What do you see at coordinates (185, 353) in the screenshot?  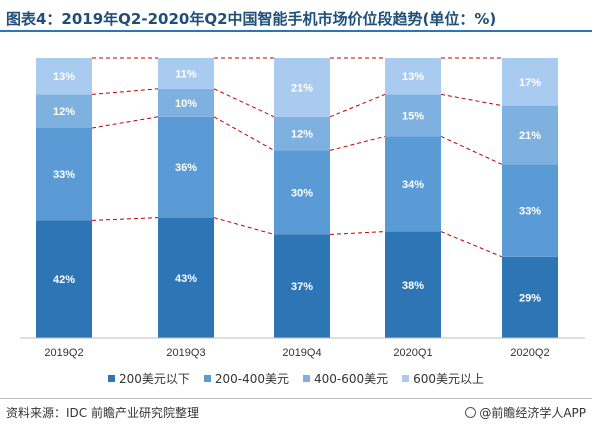 I see `x-tick-label: 2019Q3` at bounding box center [185, 353].